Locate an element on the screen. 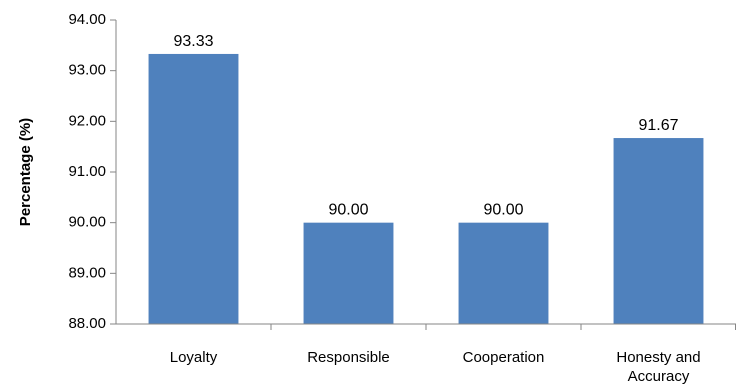 The image size is (736, 390). x-category-label-line: Accuracy is located at coordinates (659, 376).